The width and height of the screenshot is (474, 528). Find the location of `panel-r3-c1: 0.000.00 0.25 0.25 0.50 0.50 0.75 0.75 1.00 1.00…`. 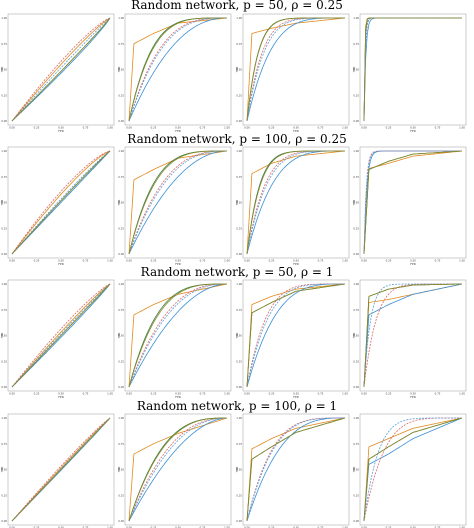

panel-r3-c1: 0.000.00 0.25 0.25 0.50 0.50 0.75 0.75 1.00 1.00… is located at coordinates (57, 339).